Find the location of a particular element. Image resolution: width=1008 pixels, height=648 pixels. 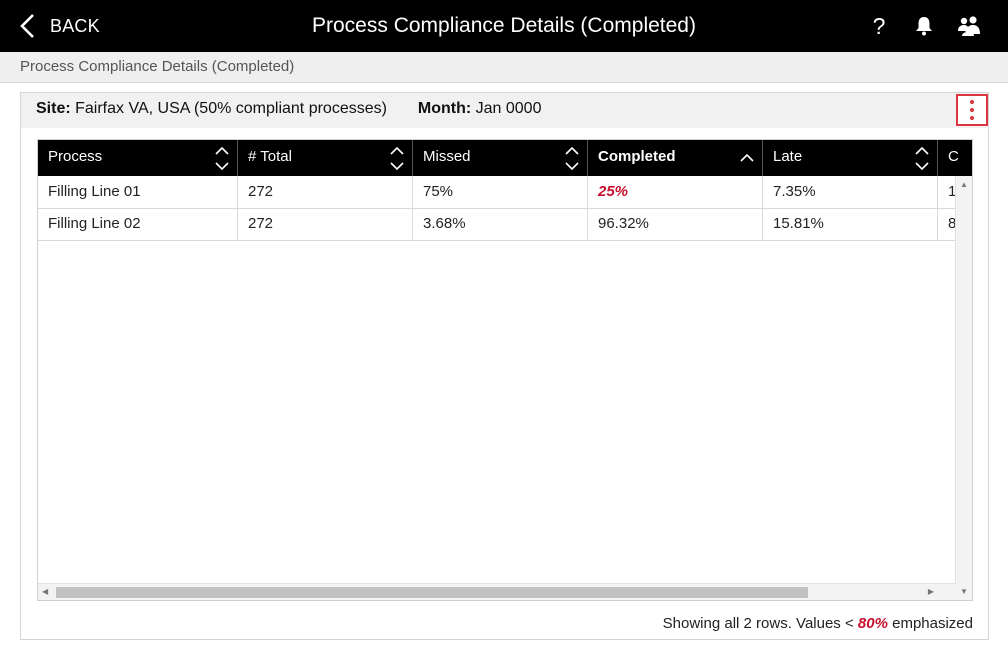

column-header-completed: Completed is located at coordinates (675, 158).